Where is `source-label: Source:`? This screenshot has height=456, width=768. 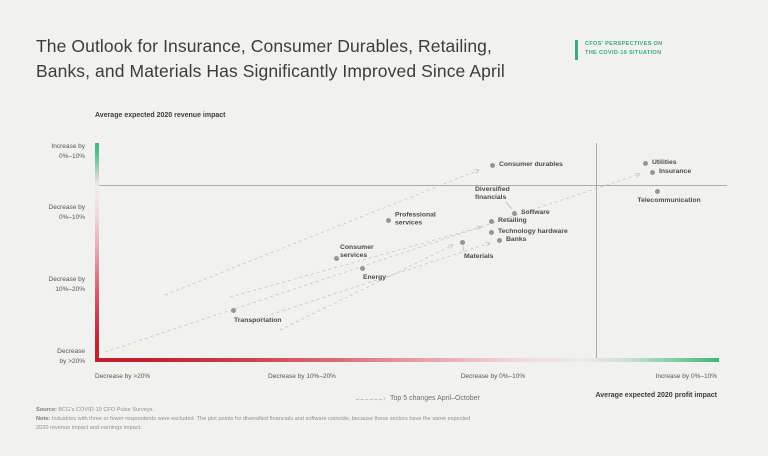 source-label: Source: is located at coordinates (46, 410).